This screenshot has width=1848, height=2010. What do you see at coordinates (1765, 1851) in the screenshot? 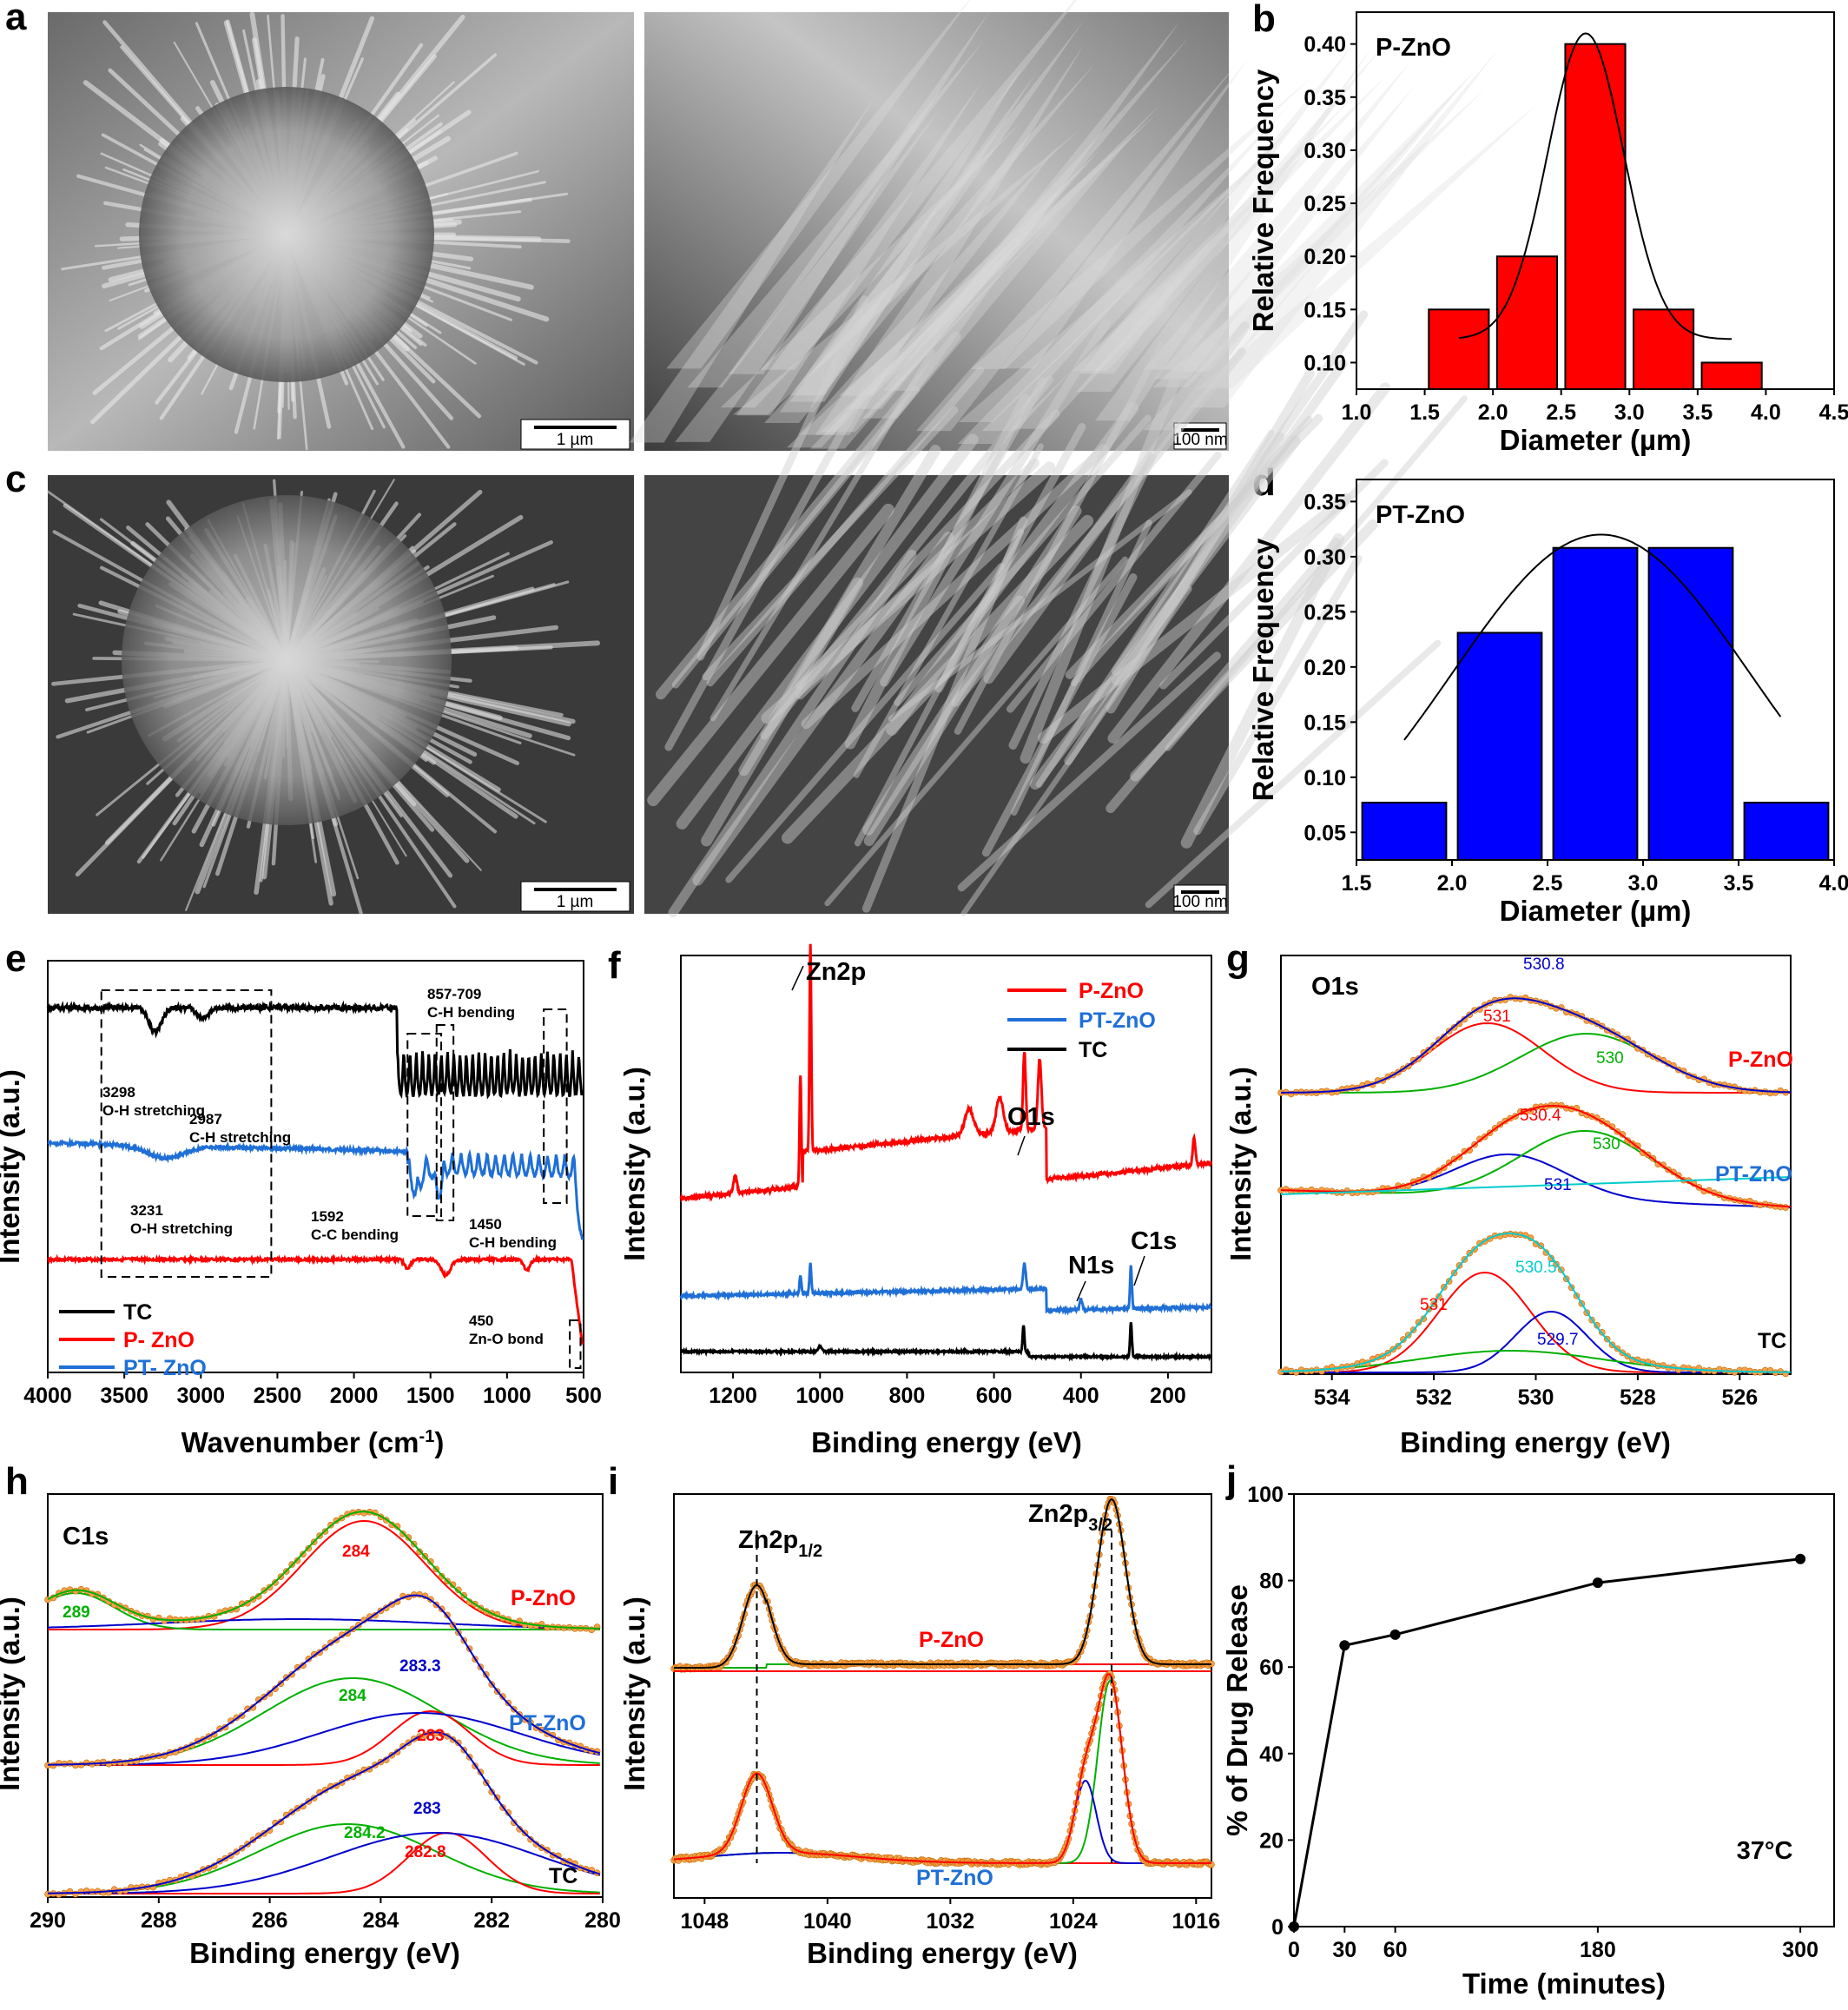
I see `temperature-annotation: 37°C` at bounding box center [1765, 1851].